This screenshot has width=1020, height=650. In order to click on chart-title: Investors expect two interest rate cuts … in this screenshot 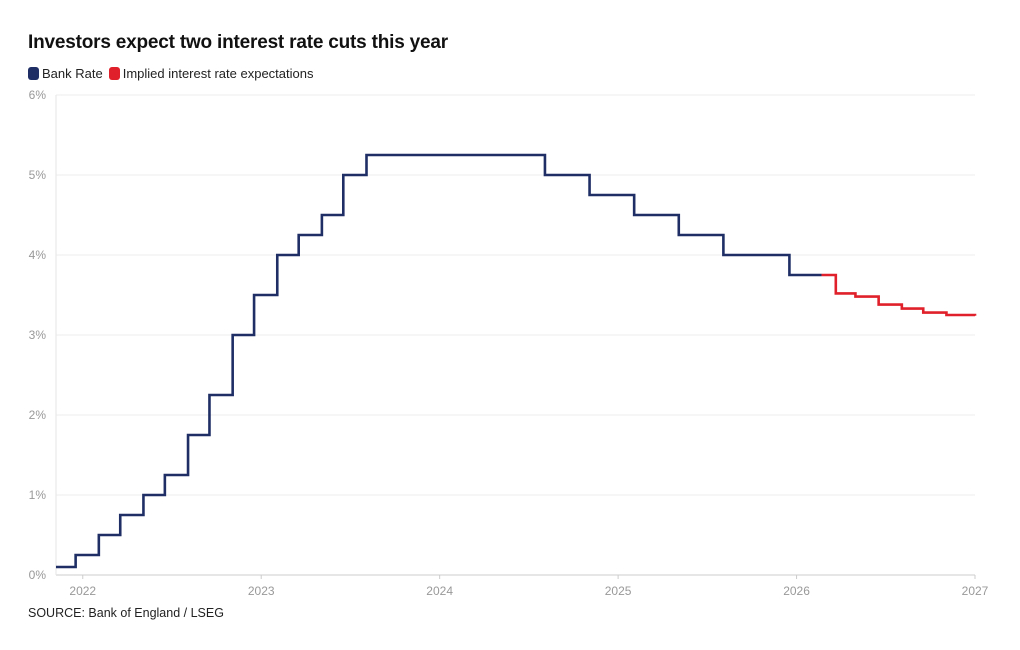, I will do `click(238, 42)`.